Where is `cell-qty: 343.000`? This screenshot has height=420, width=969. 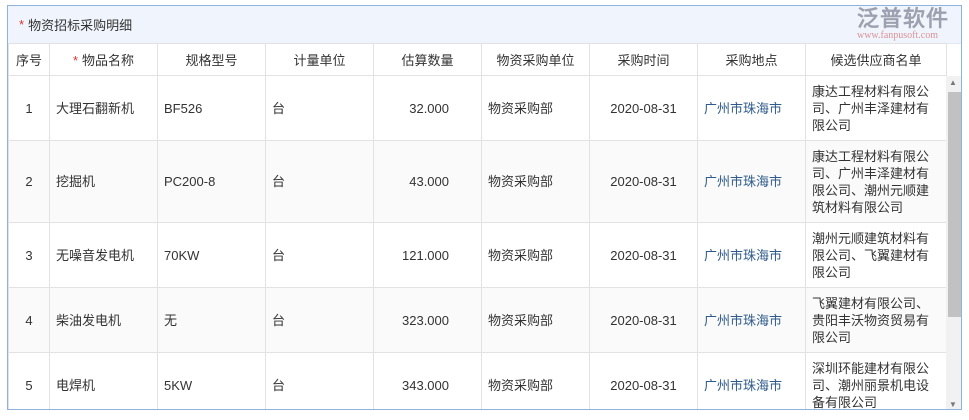
cell-qty: 343.000 is located at coordinates (427, 380).